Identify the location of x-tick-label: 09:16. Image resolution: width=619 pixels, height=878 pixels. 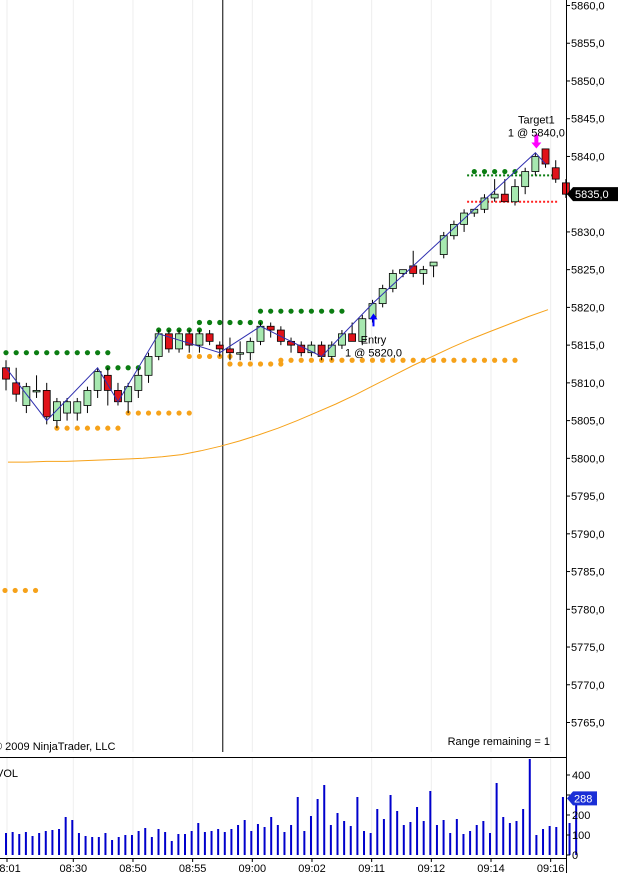
(551, 868).